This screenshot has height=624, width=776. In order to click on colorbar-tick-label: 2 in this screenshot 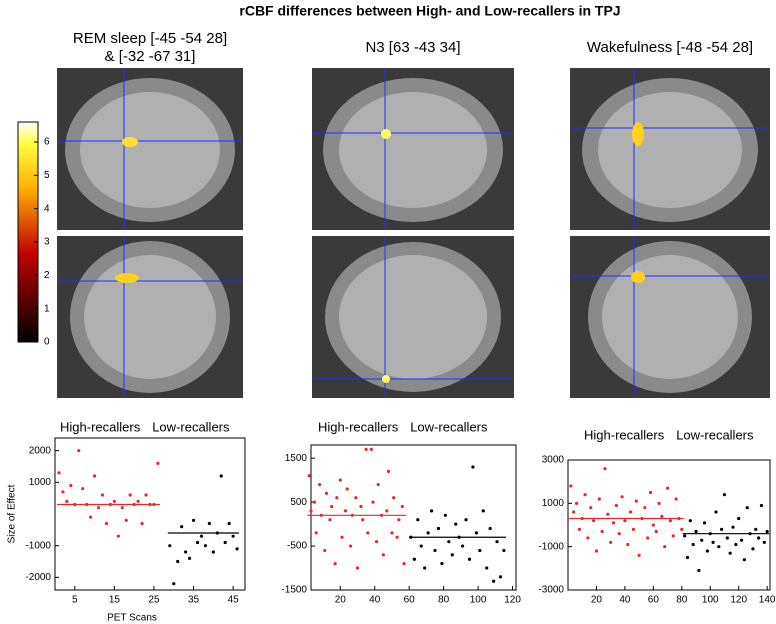, I will do `click(47, 275)`.